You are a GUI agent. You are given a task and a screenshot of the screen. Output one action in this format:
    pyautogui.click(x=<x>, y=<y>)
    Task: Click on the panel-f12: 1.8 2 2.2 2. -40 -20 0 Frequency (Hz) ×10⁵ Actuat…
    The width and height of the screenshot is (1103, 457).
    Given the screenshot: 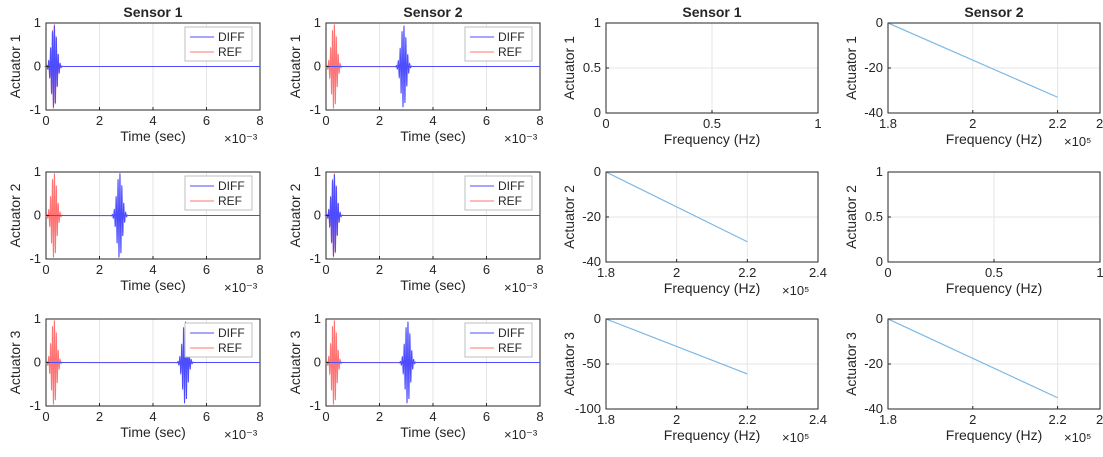 What is the action you would take?
    pyautogui.click(x=973, y=76)
    